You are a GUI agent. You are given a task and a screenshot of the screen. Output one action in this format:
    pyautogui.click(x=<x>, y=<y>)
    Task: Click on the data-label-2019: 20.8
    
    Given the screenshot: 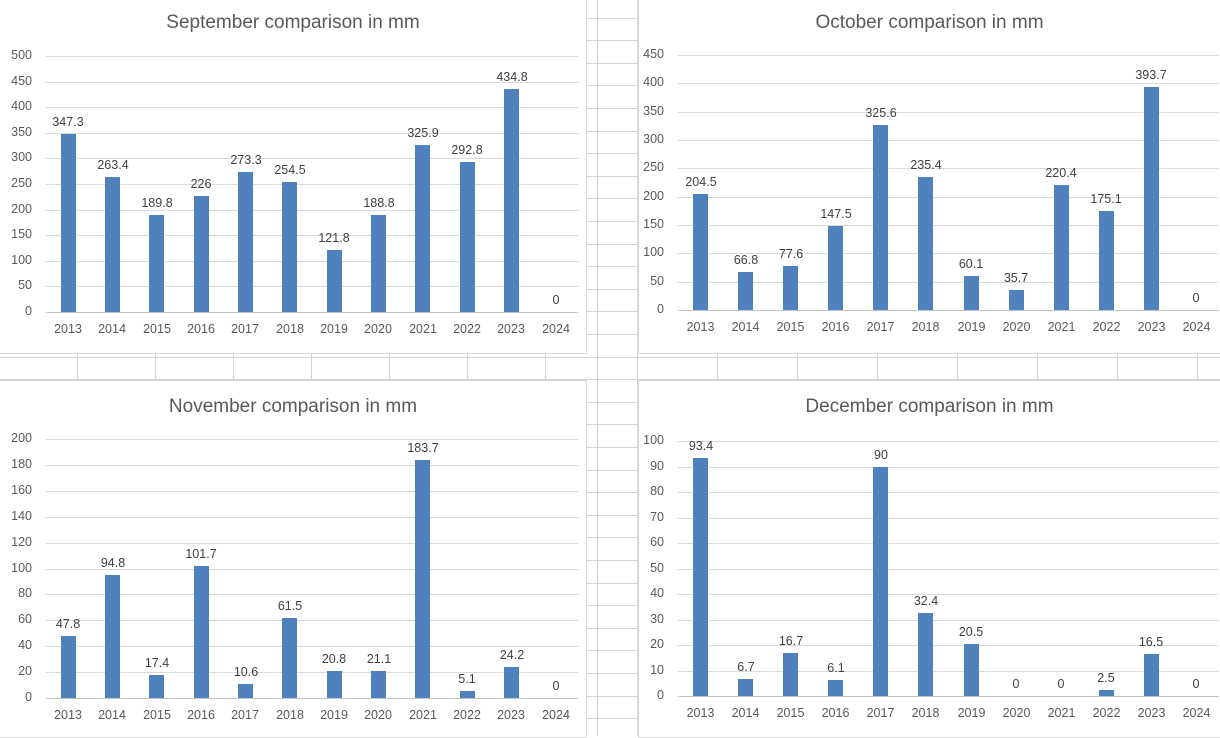 What is the action you would take?
    pyautogui.click(x=334, y=659)
    